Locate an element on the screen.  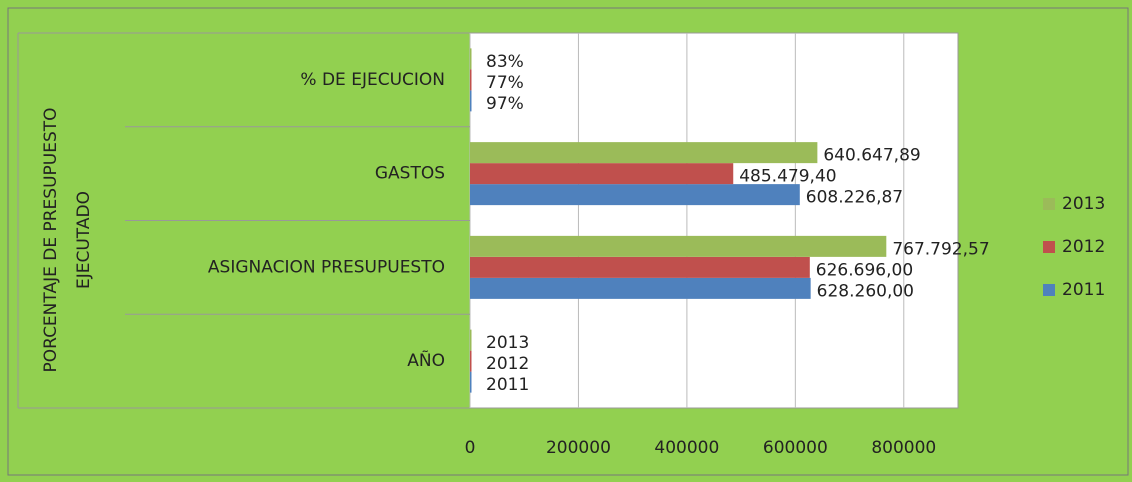
y-tick-label: ASIGNACION PRESUPUESTO is located at coordinates (326, 267).